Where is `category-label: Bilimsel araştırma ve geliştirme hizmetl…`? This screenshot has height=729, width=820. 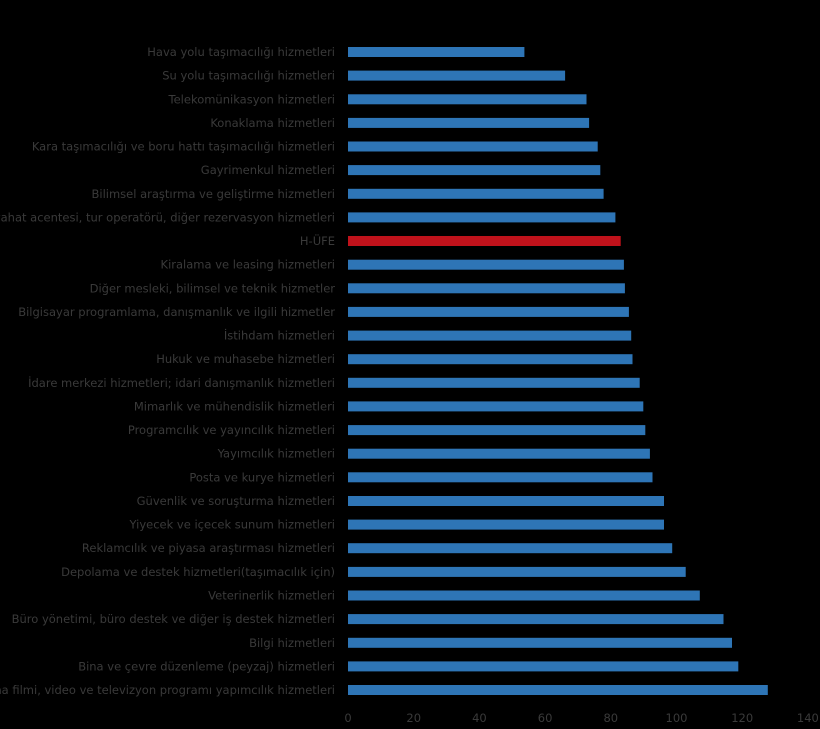 category-label: Bilimsel araştırma ve geliştirme hizmetl… is located at coordinates (214, 194).